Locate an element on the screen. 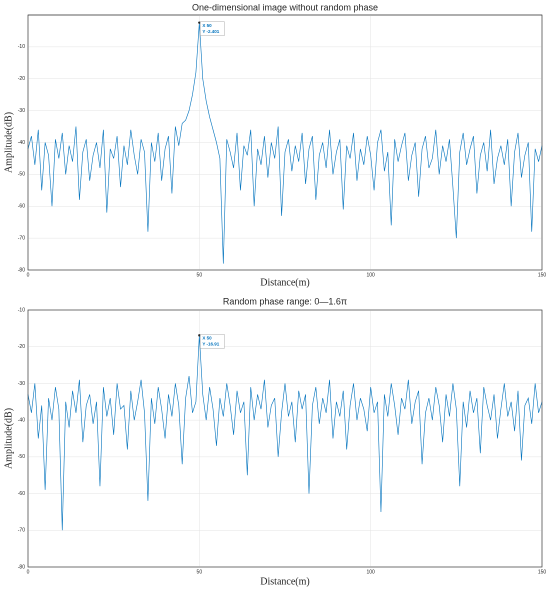 The image size is (550, 592). data-tip-y: Y -16.91 is located at coordinates (210, 344).